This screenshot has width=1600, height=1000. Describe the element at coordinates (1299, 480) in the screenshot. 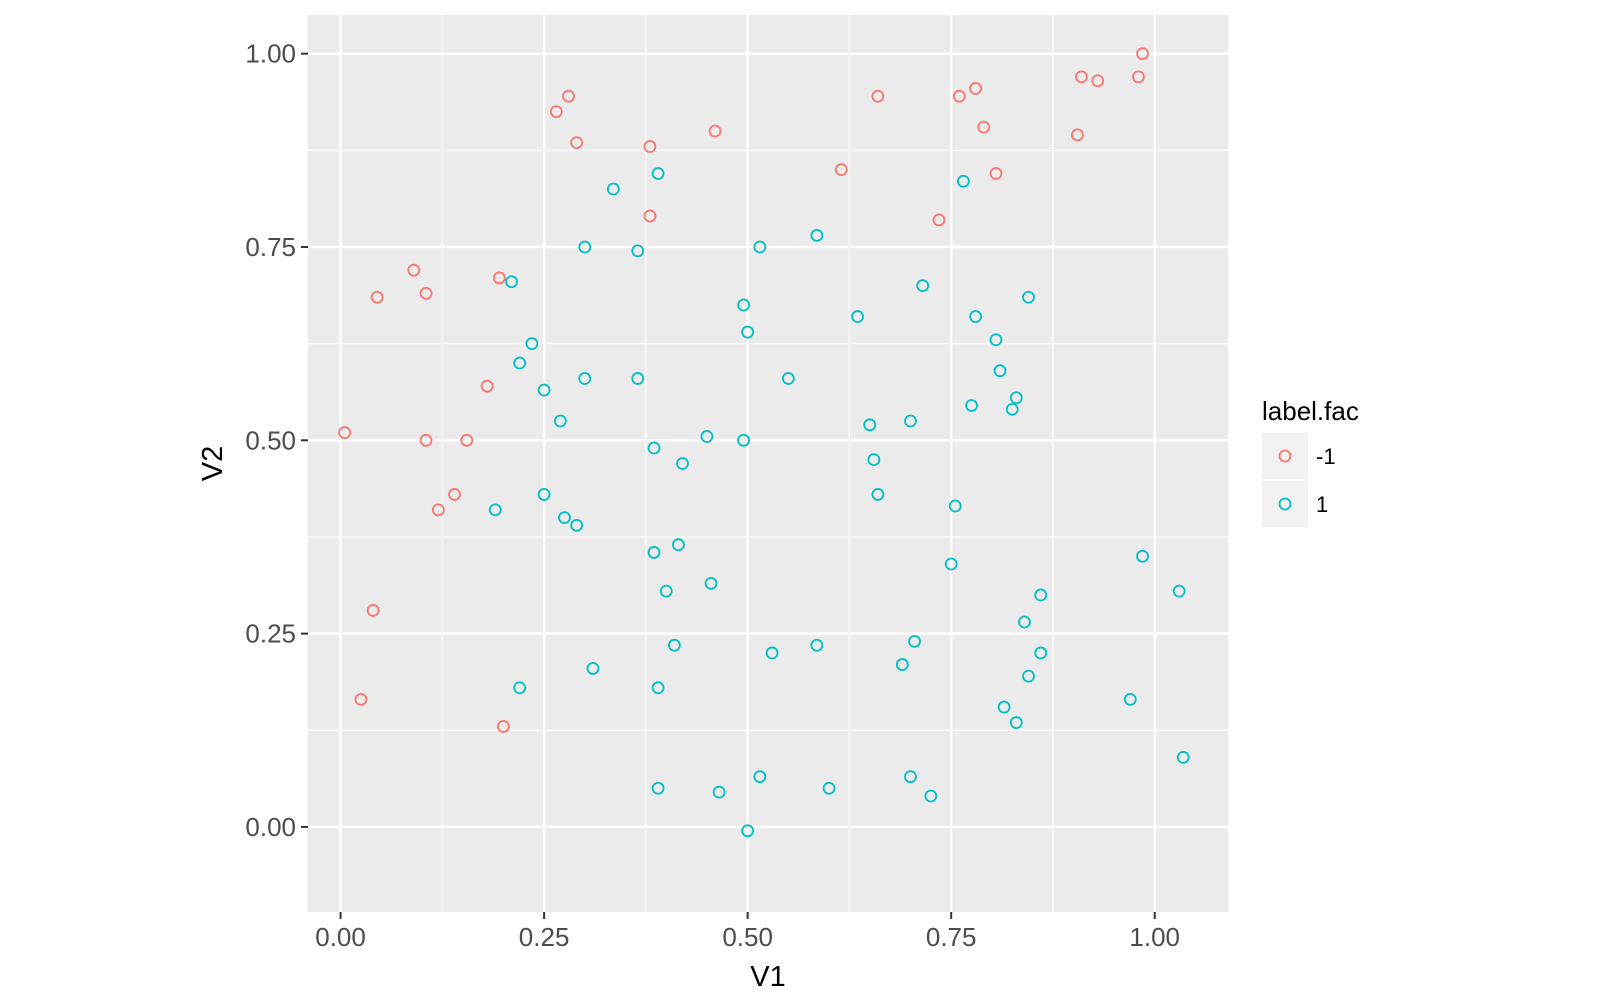

I see `legend-items: -1 1` at that location.